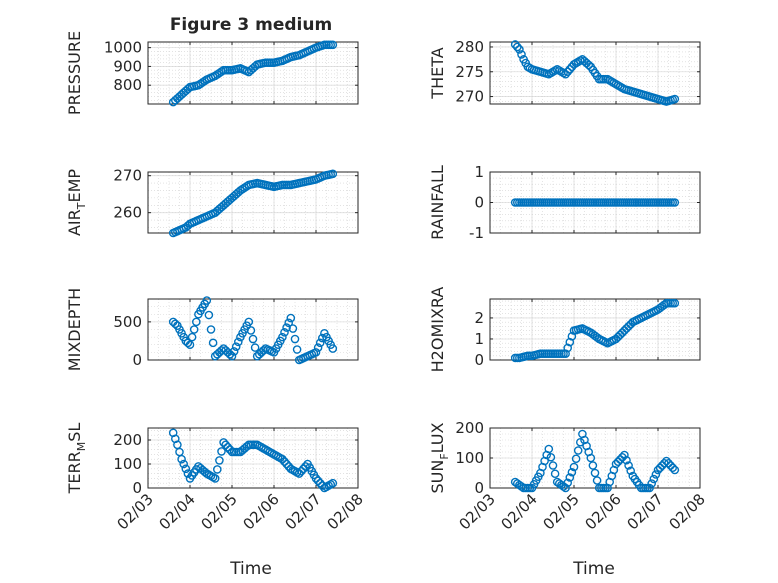 This screenshot has width=778, height=583. Describe the element at coordinates (439, 457) in the screenshot. I see `y-axis-label: SUNFLUX` at that location.